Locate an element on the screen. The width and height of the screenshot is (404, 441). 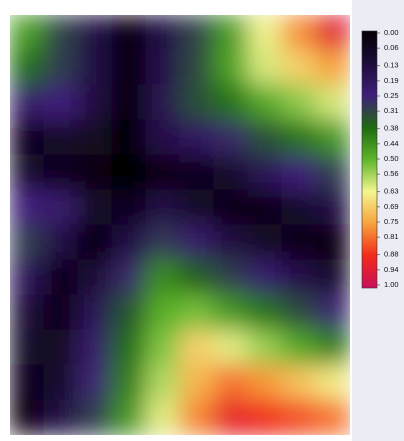
colorbar-tick-label: 0.63 is located at coordinates (391, 191).